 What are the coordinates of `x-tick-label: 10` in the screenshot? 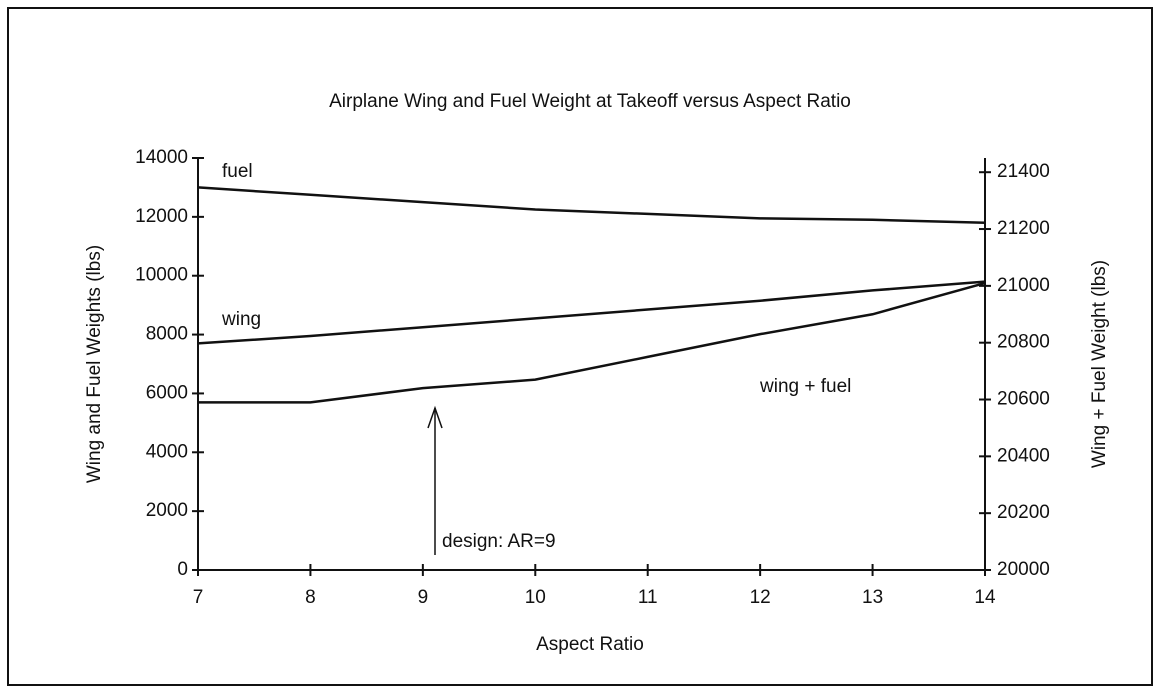 It's located at (535, 597).